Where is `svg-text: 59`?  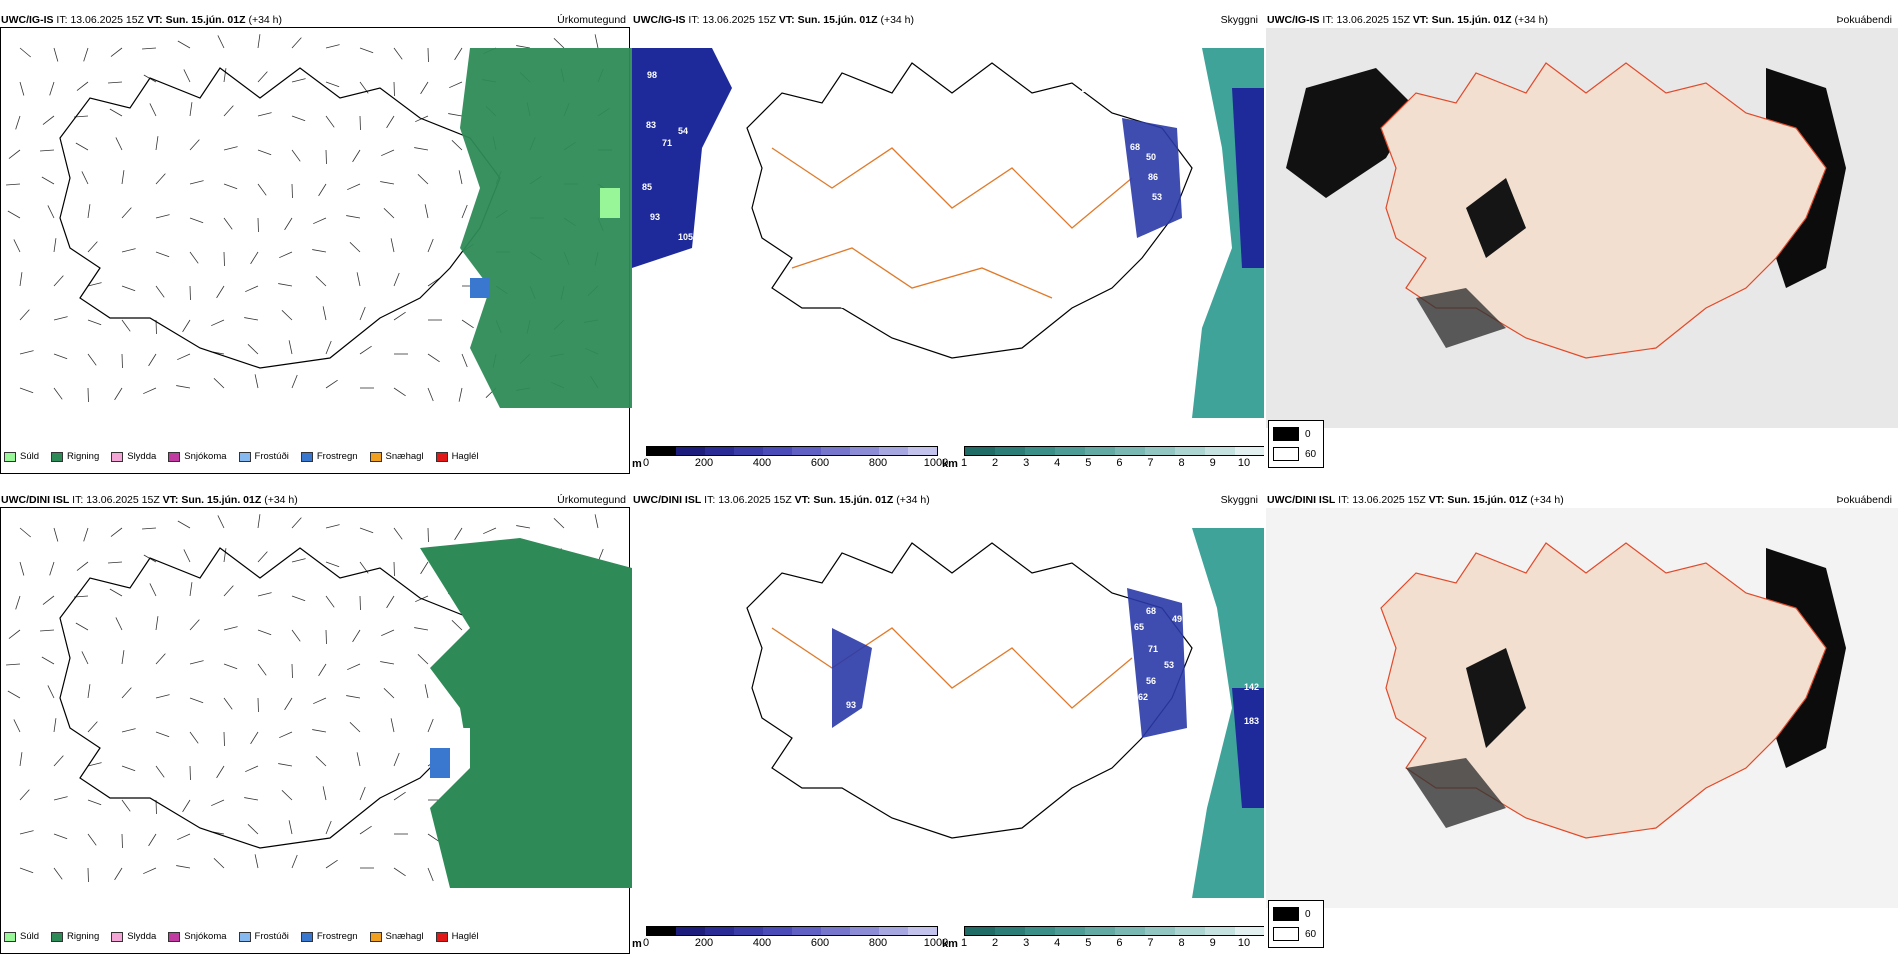 svg-text: 59 is located at coordinates (845, 305).